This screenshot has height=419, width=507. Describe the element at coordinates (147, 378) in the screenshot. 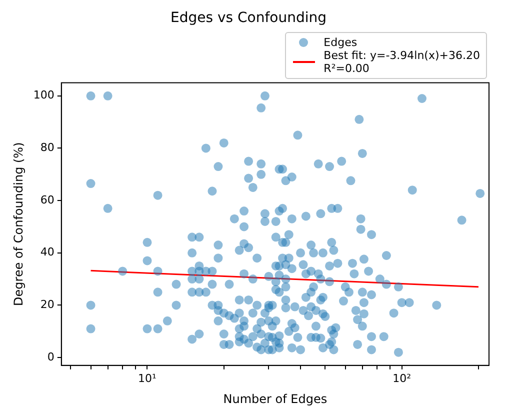

I see `x-tick-label: 10¹` at that location.